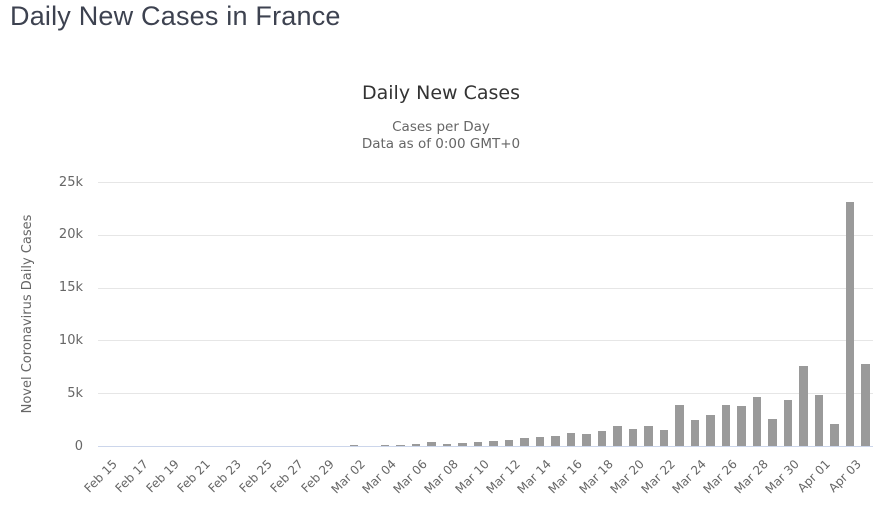 The height and width of the screenshot is (505, 882). What do you see at coordinates (70, 235) in the screenshot?
I see `y-tick-label: 20k` at bounding box center [70, 235].